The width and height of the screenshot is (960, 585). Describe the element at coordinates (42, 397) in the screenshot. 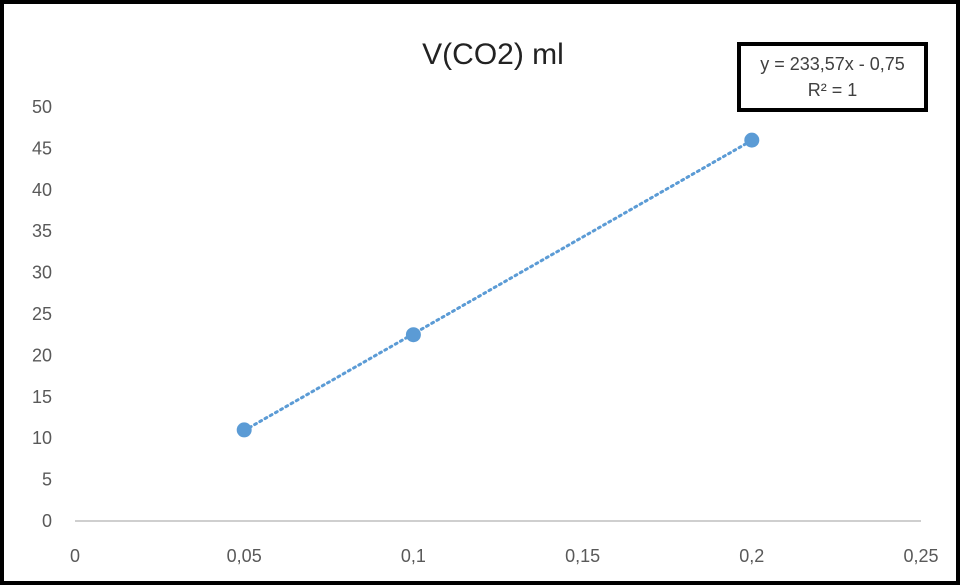

I see `y-tick-label: 15` at that location.